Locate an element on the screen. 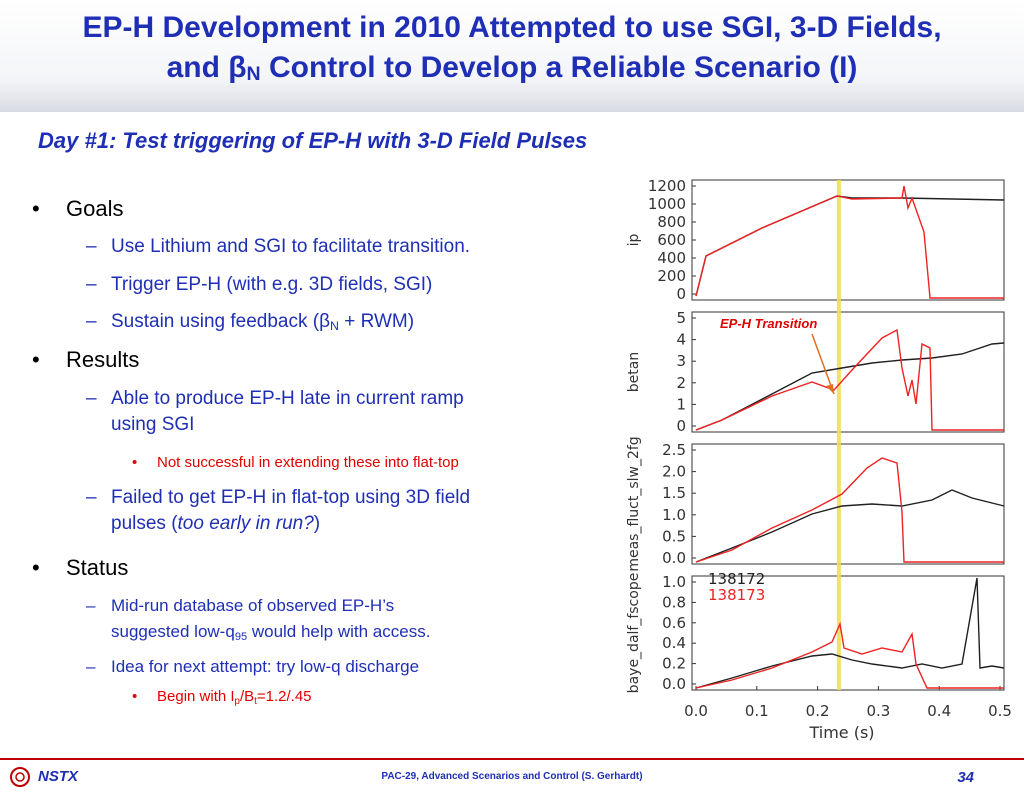 Image resolution: width=1024 pixels, height=791 pixels. nstx-logo-icon is located at coordinates (20, 777).